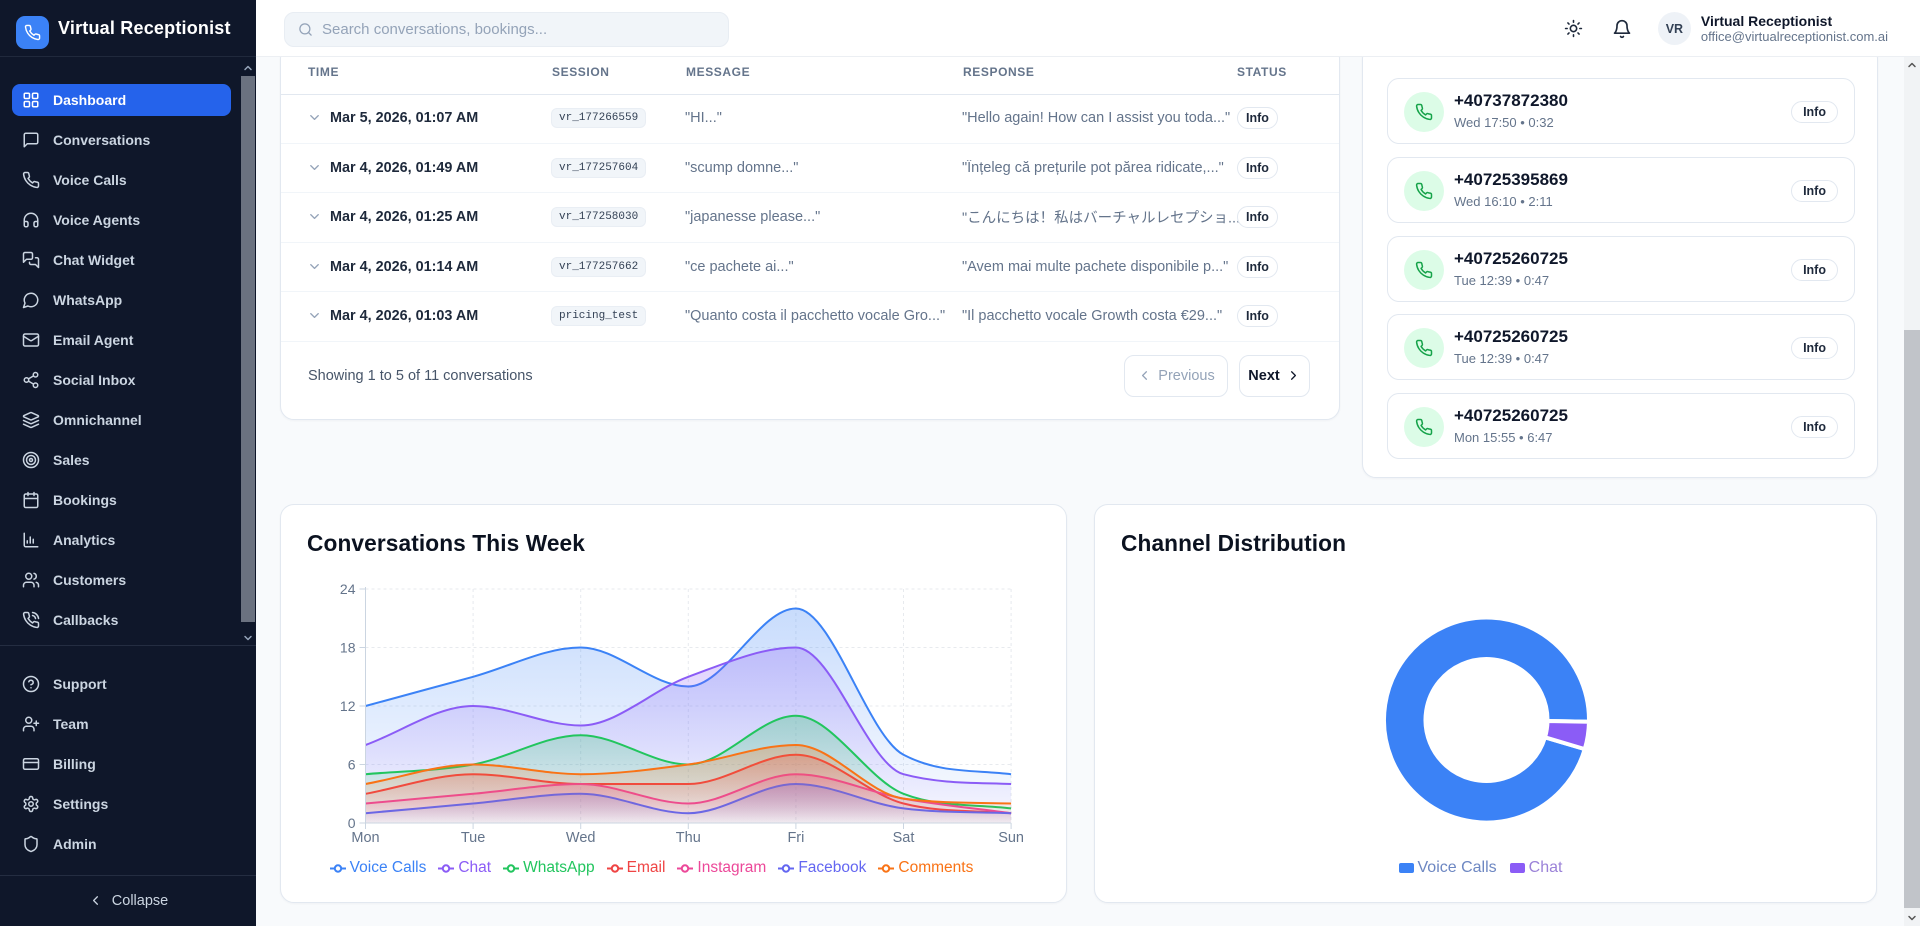 This screenshot has height=926, width=1920. Describe the element at coordinates (795, 838) in the screenshot. I see `svg-text: Fri` at that location.